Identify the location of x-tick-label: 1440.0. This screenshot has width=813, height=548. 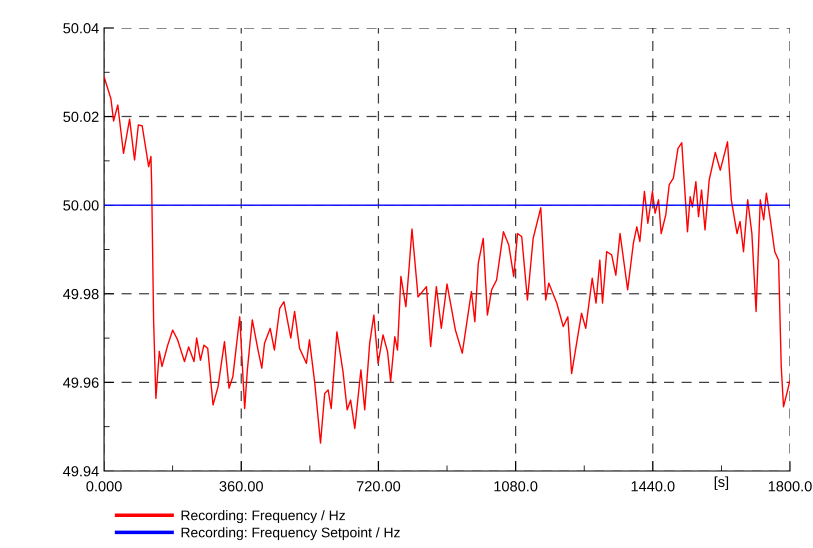
(653, 486).